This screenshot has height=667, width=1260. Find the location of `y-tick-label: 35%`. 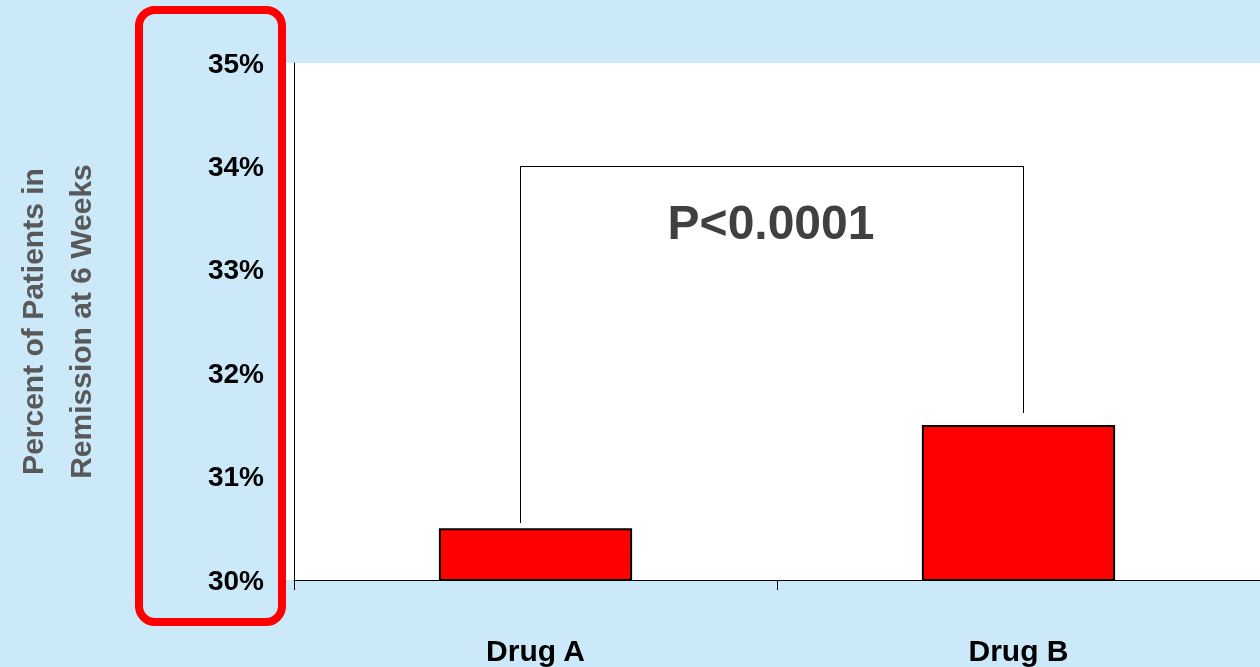

y-tick-label: 35% is located at coordinates (236, 63).